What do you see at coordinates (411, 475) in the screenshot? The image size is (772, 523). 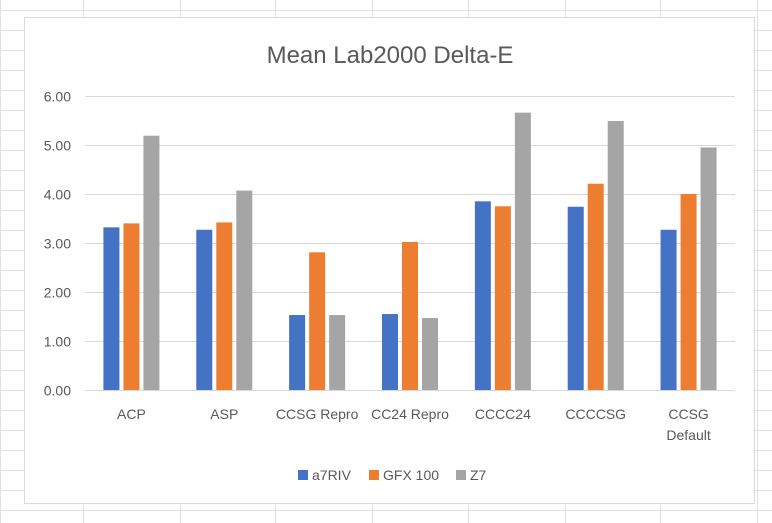 I see `legend-label: GFX 100` at bounding box center [411, 475].